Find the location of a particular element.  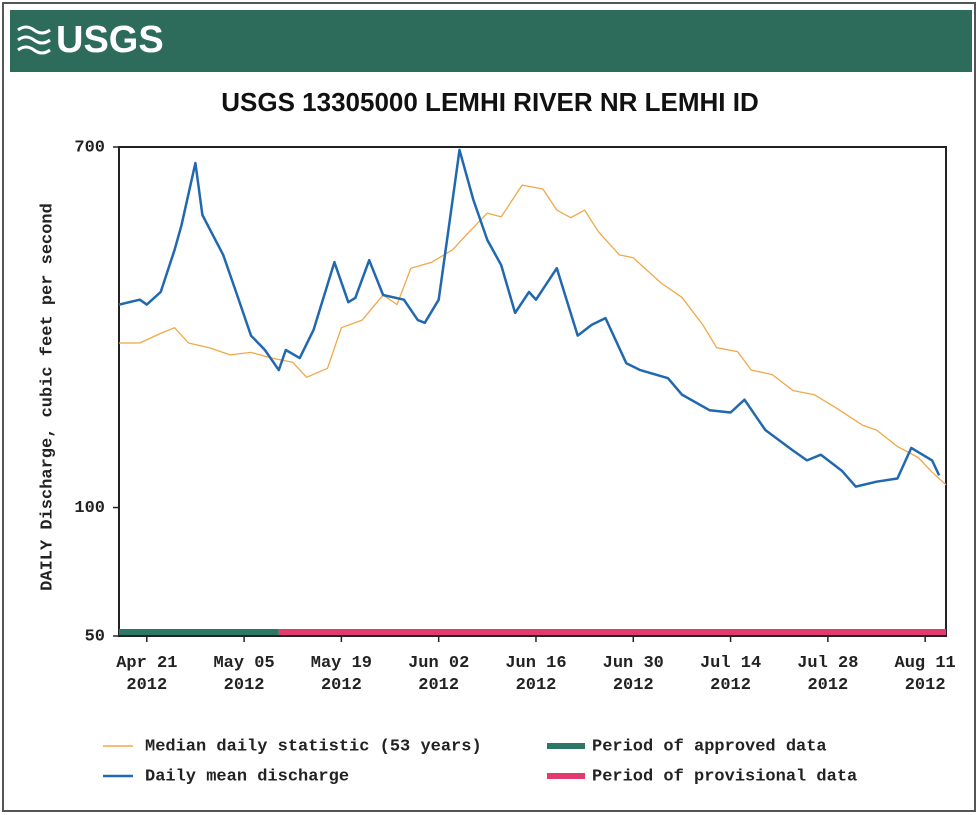

x-tick-label: Jul 14 2012 is located at coordinates (730, 674).